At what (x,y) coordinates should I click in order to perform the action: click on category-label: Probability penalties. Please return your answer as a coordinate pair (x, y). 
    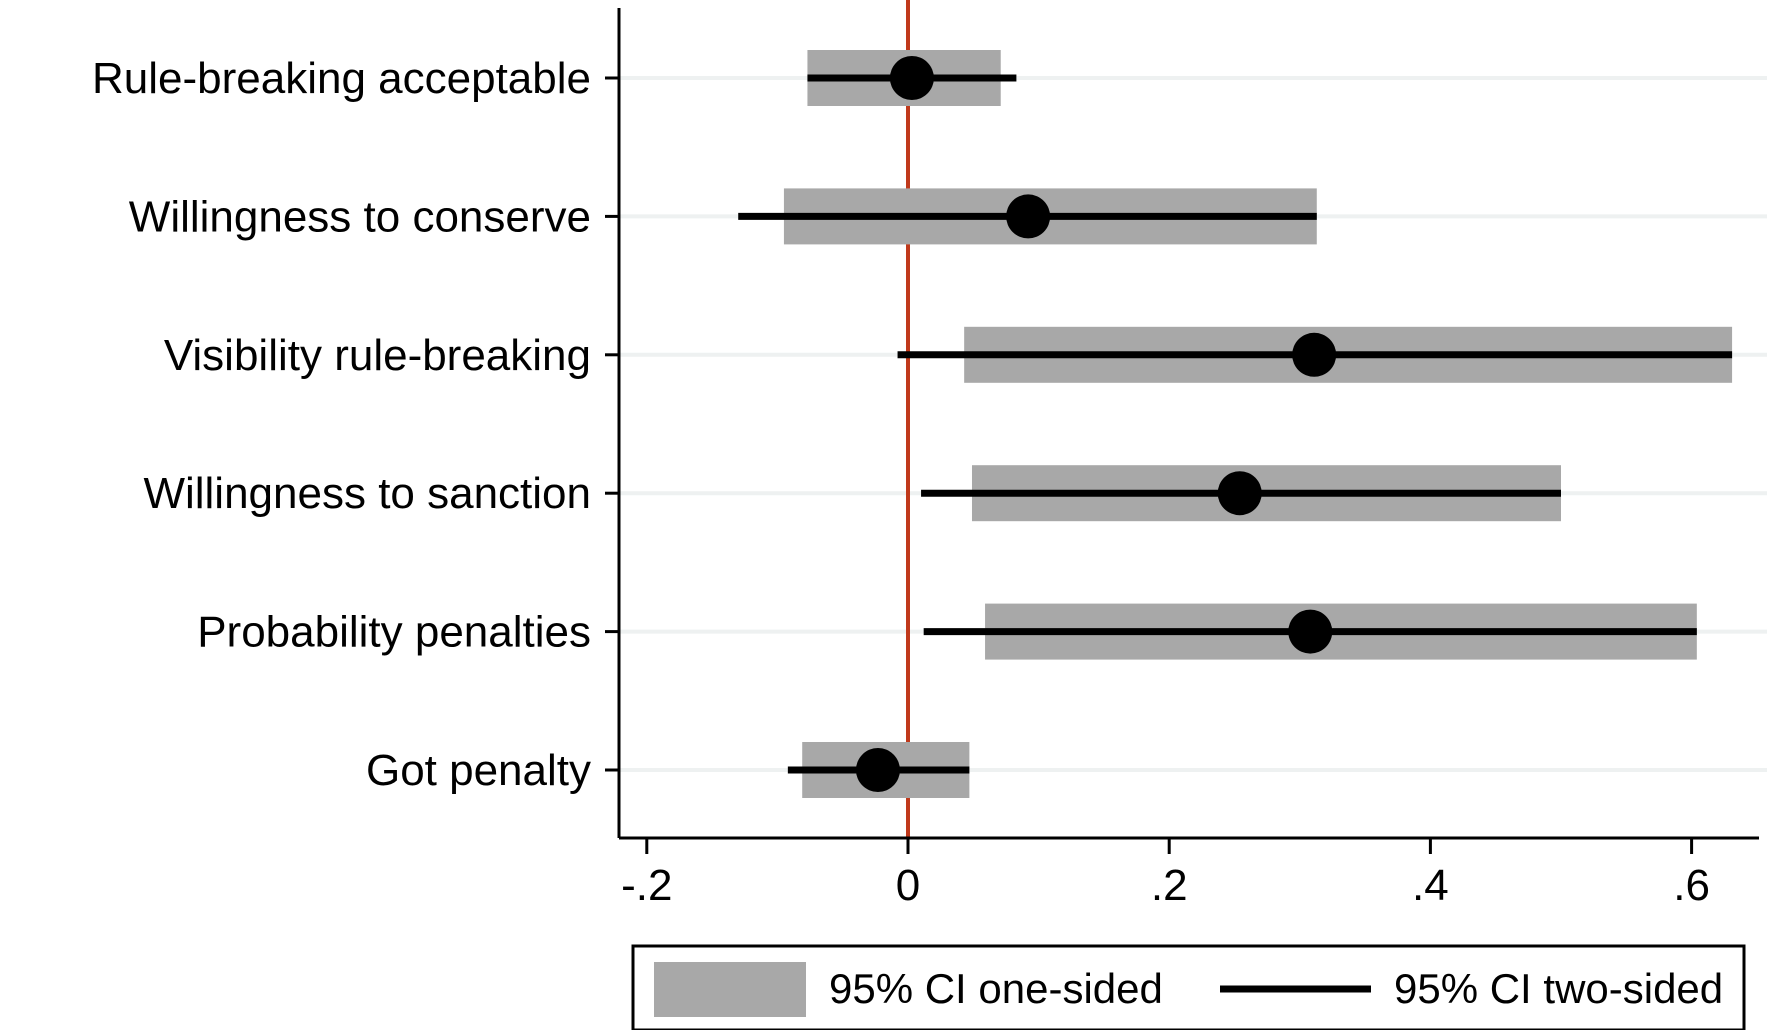
    Looking at the image, I should click on (394, 632).